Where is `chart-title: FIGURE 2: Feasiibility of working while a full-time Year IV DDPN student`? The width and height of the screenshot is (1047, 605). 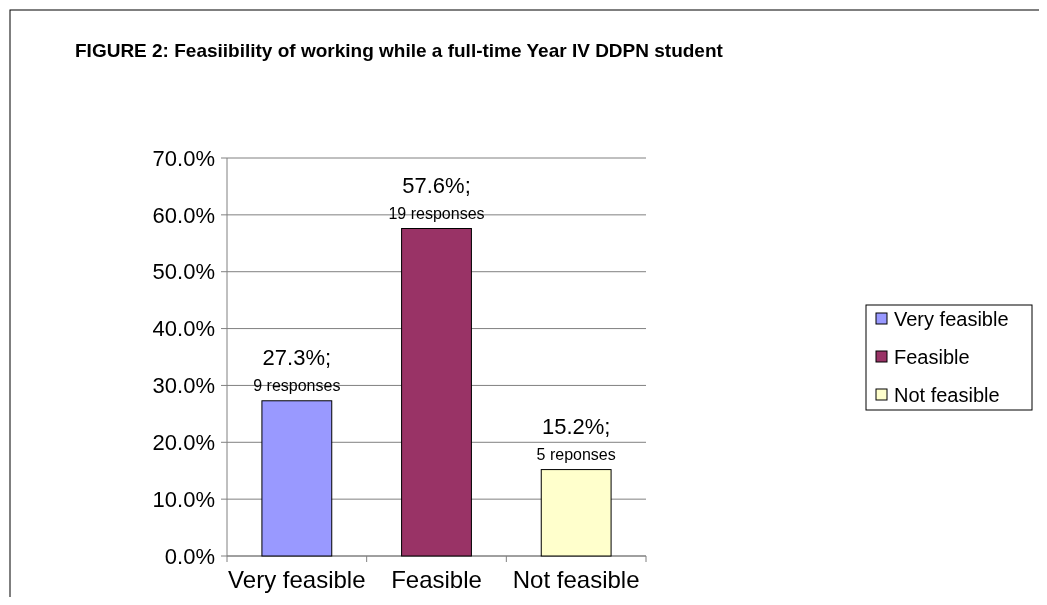 chart-title: FIGURE 2: Feasiibility of working while a full-time Year IV DDPN student is located at coordinates (399, 50).